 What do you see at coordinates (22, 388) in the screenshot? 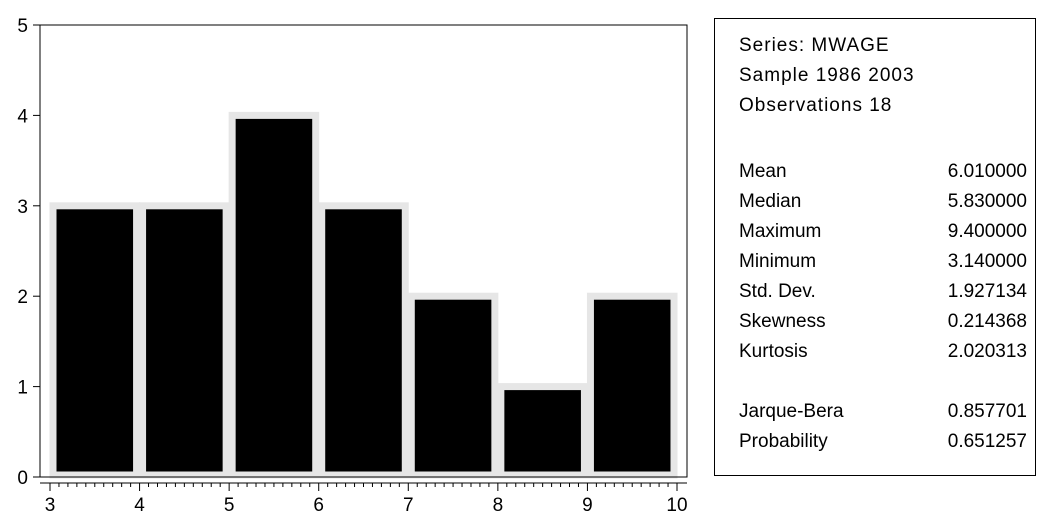
I see `y-tick-label: 1` at bounding box center [22, 388].